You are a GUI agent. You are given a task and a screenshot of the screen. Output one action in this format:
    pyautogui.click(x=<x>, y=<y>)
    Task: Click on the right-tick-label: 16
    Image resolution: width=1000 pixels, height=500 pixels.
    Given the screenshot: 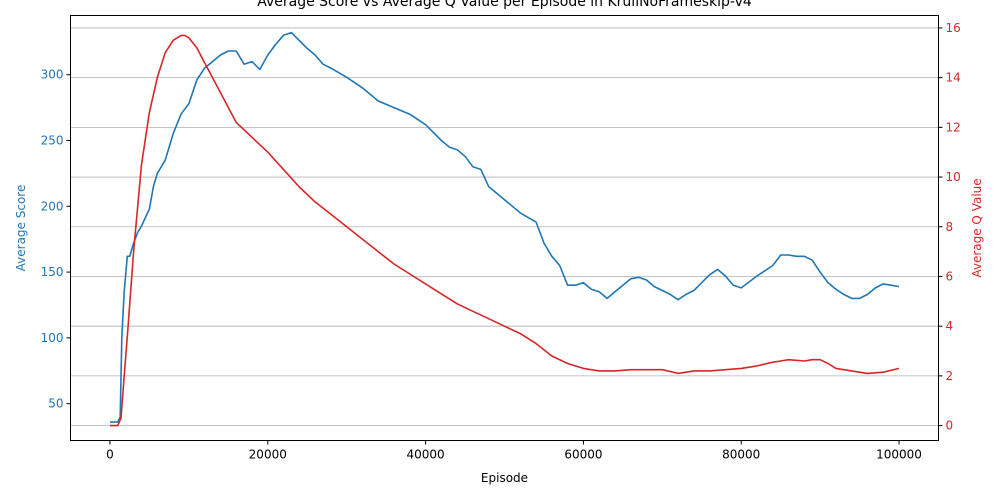 What is the action you would take?
    pyautogui.click(x=953, y=28)
    